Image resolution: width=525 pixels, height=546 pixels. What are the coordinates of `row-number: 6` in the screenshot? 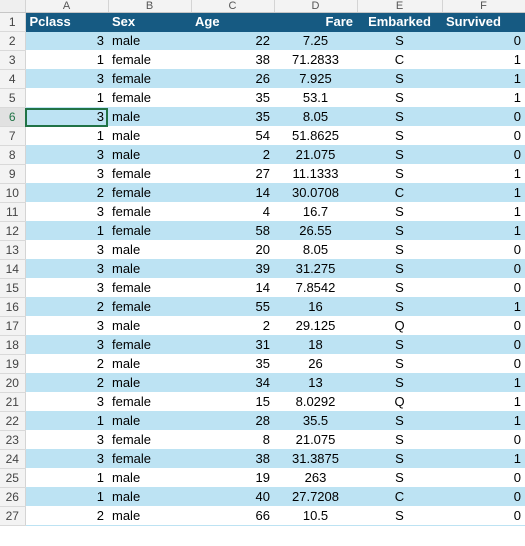 It's located at (13, 117).